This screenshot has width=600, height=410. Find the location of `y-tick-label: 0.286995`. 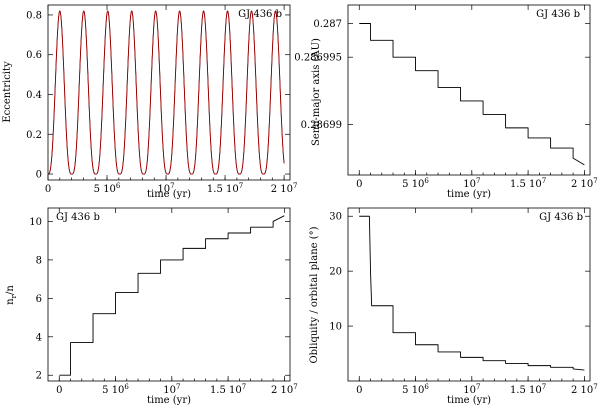

y-tick-label: 0.286995 is located at coordinates (318, 58).